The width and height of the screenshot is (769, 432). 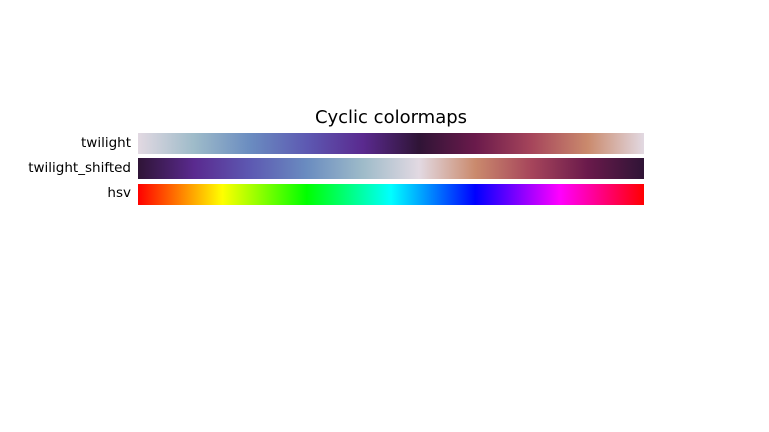 What do you see at coordinates (391, 168) in the screenshot?
I see `colormap-bar-twilight-shifted` at bounding box center [391, 168].